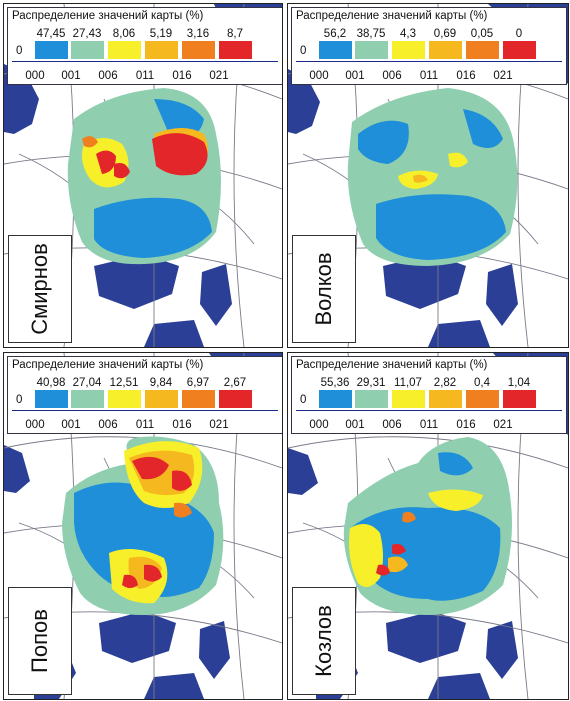 The width and height of the screenshot is (570, 701). I want to click on legend-value: 11,07, so click(408, 383).